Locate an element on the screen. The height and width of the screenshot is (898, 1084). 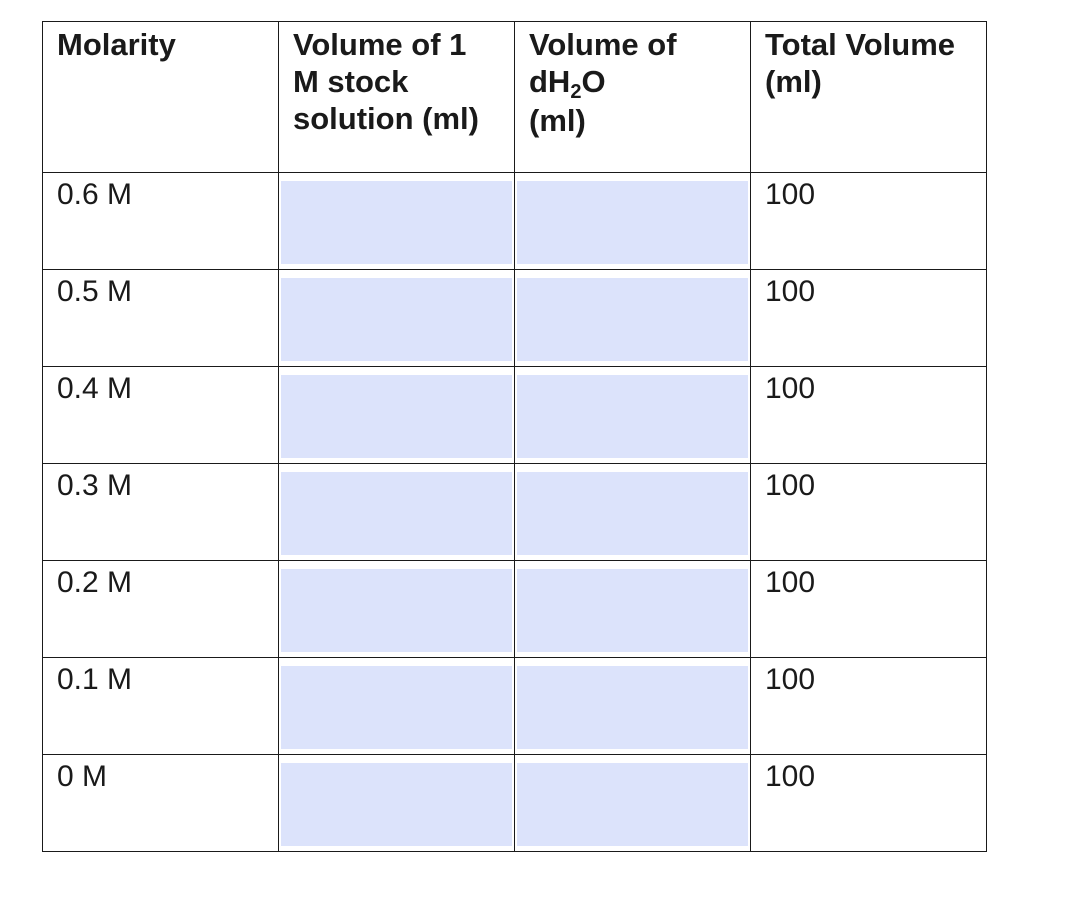
header-water-unit: (ml) is located at coordinates (557, 120).